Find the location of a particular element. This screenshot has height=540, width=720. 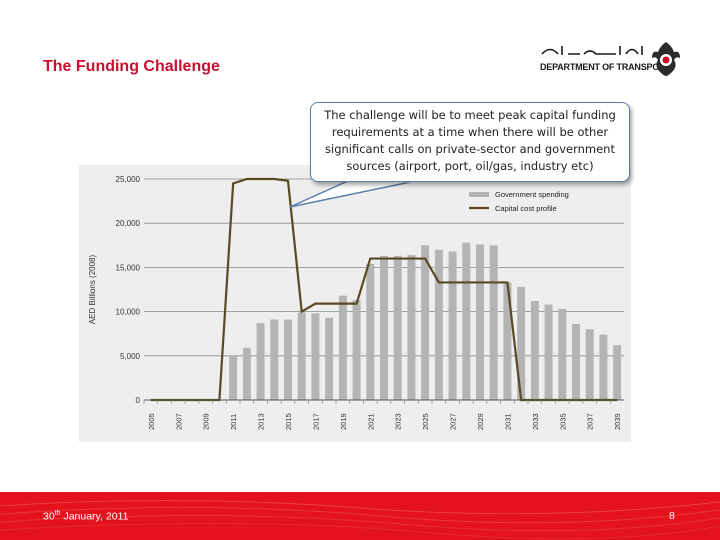

legend-swatch-bar is located at coordinates (479, 194).